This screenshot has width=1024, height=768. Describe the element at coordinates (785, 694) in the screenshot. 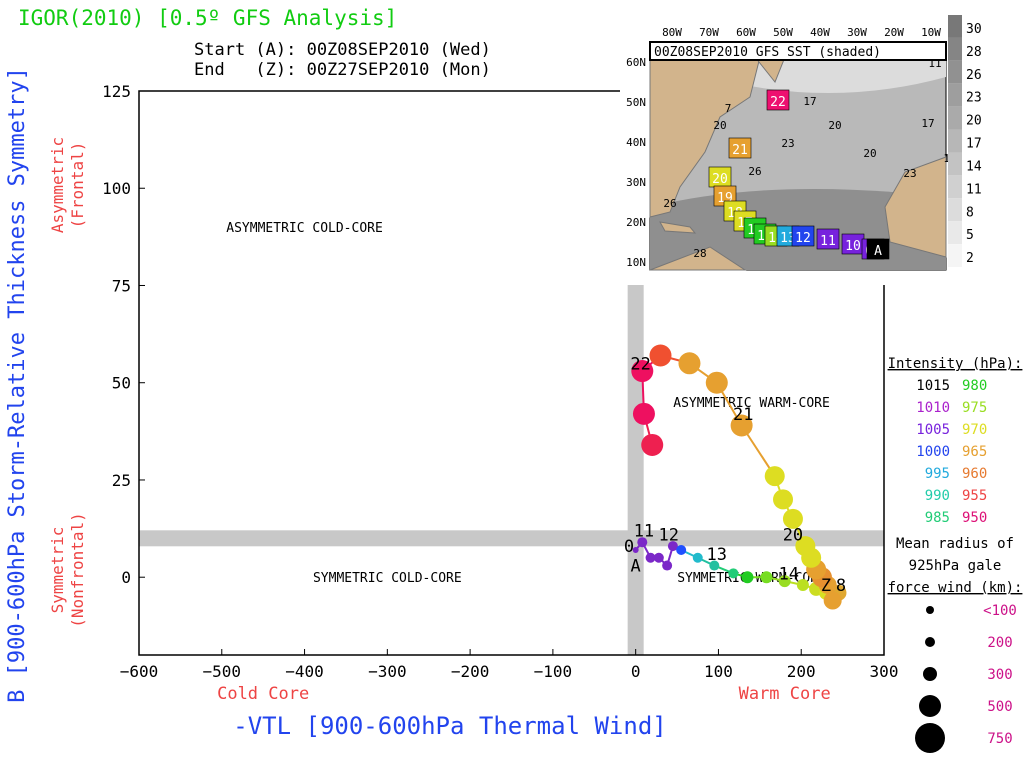

I see `warm-core-label: Warm Core` at that location.